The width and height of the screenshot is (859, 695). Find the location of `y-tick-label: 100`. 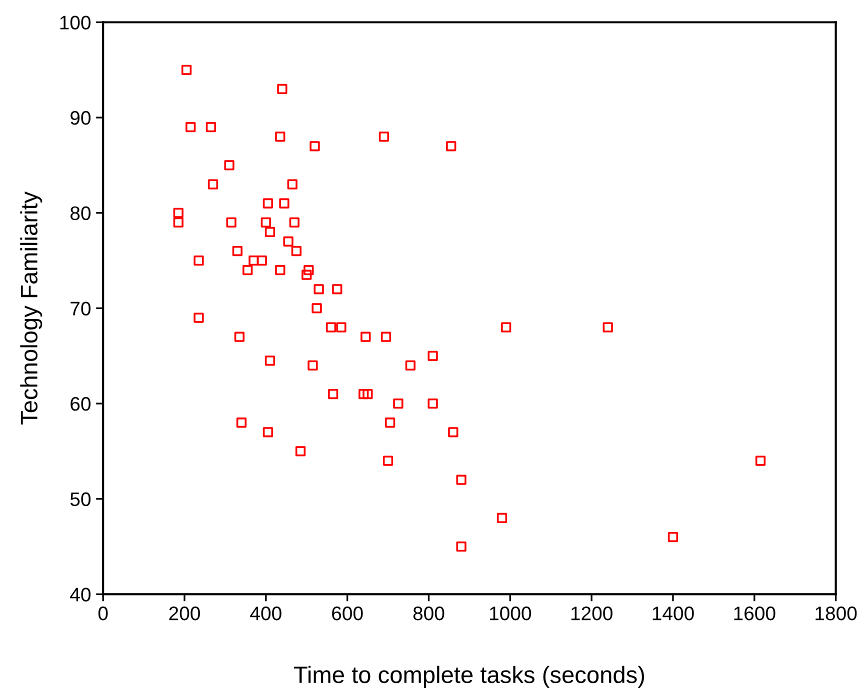

y-tick-label: 100 is located at coordinates (75, 23).